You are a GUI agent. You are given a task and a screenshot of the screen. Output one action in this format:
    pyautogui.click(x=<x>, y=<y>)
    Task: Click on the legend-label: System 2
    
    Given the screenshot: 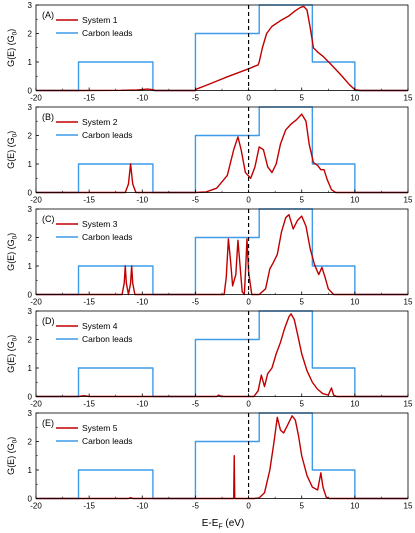 What is the action you would take?
    pyautogui.click(x=100, y=122)
    